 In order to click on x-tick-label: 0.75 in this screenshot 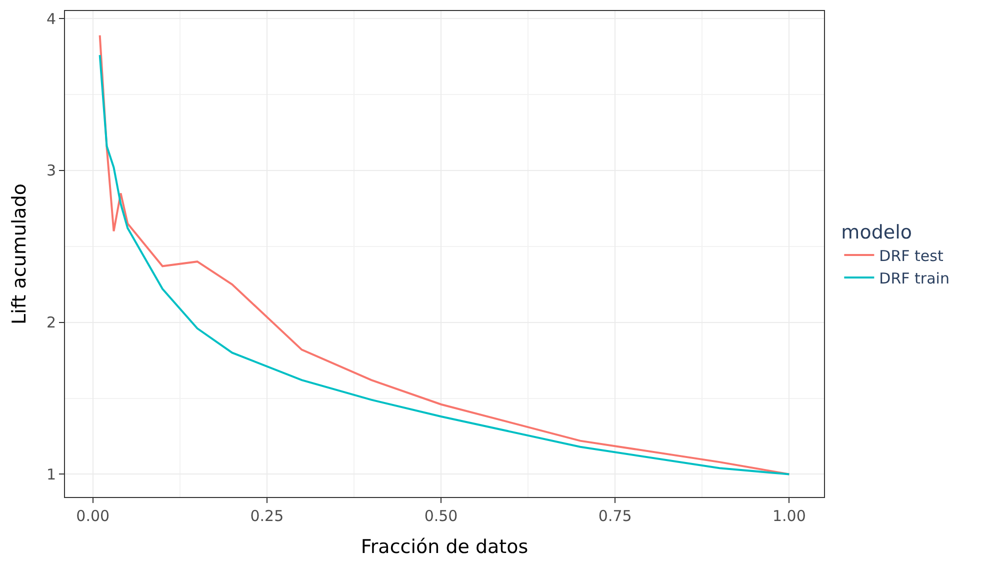, I will do `click(615, 516)`.